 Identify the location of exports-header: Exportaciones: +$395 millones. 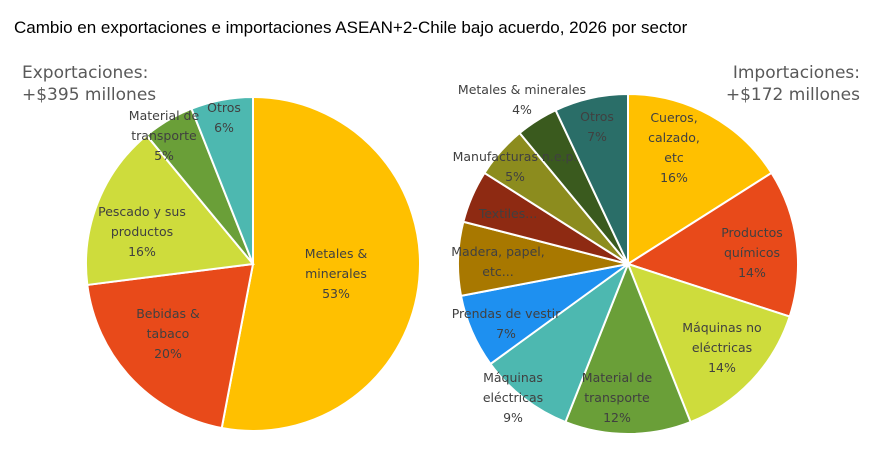
(89, 84).